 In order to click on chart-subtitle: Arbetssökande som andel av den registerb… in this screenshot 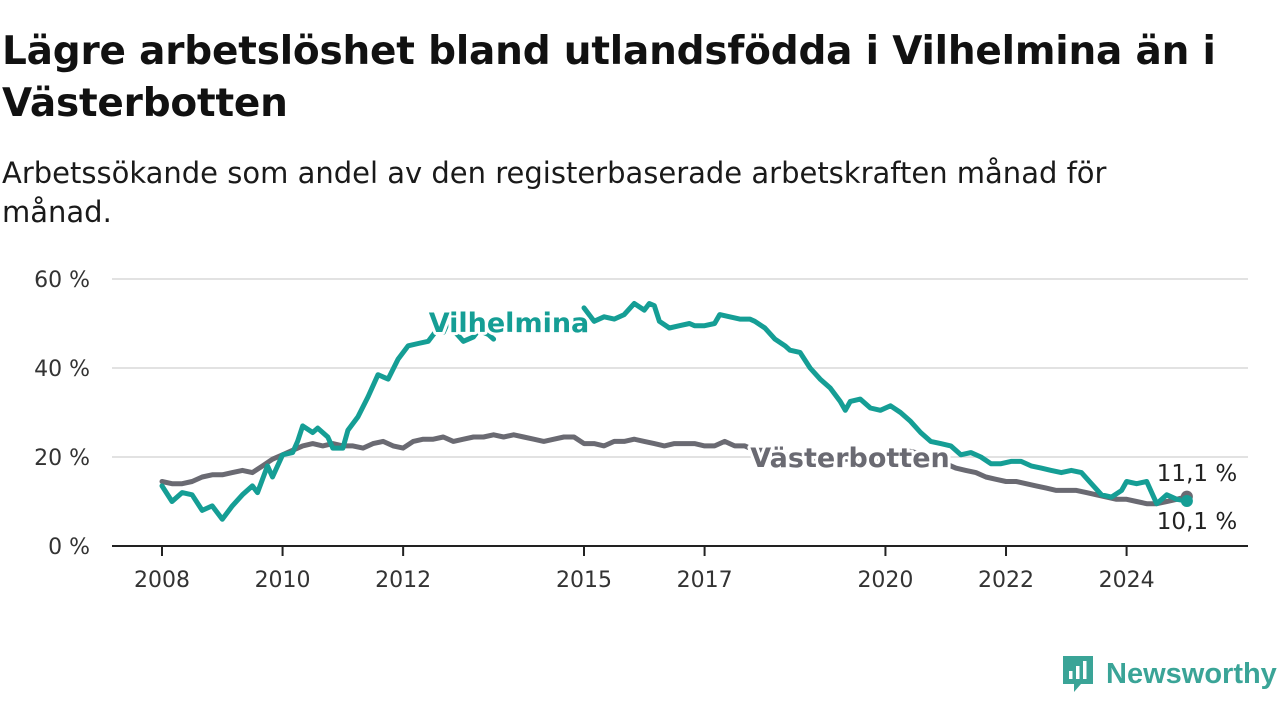, I will do `click(554, 192)`.